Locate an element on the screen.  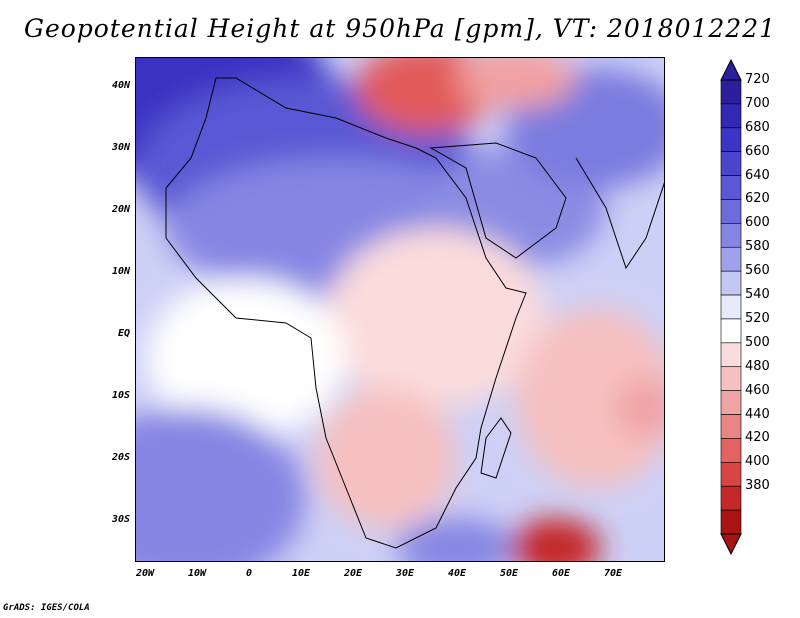
colorbar-level-480: 480 is located at coordinates (757, 366).